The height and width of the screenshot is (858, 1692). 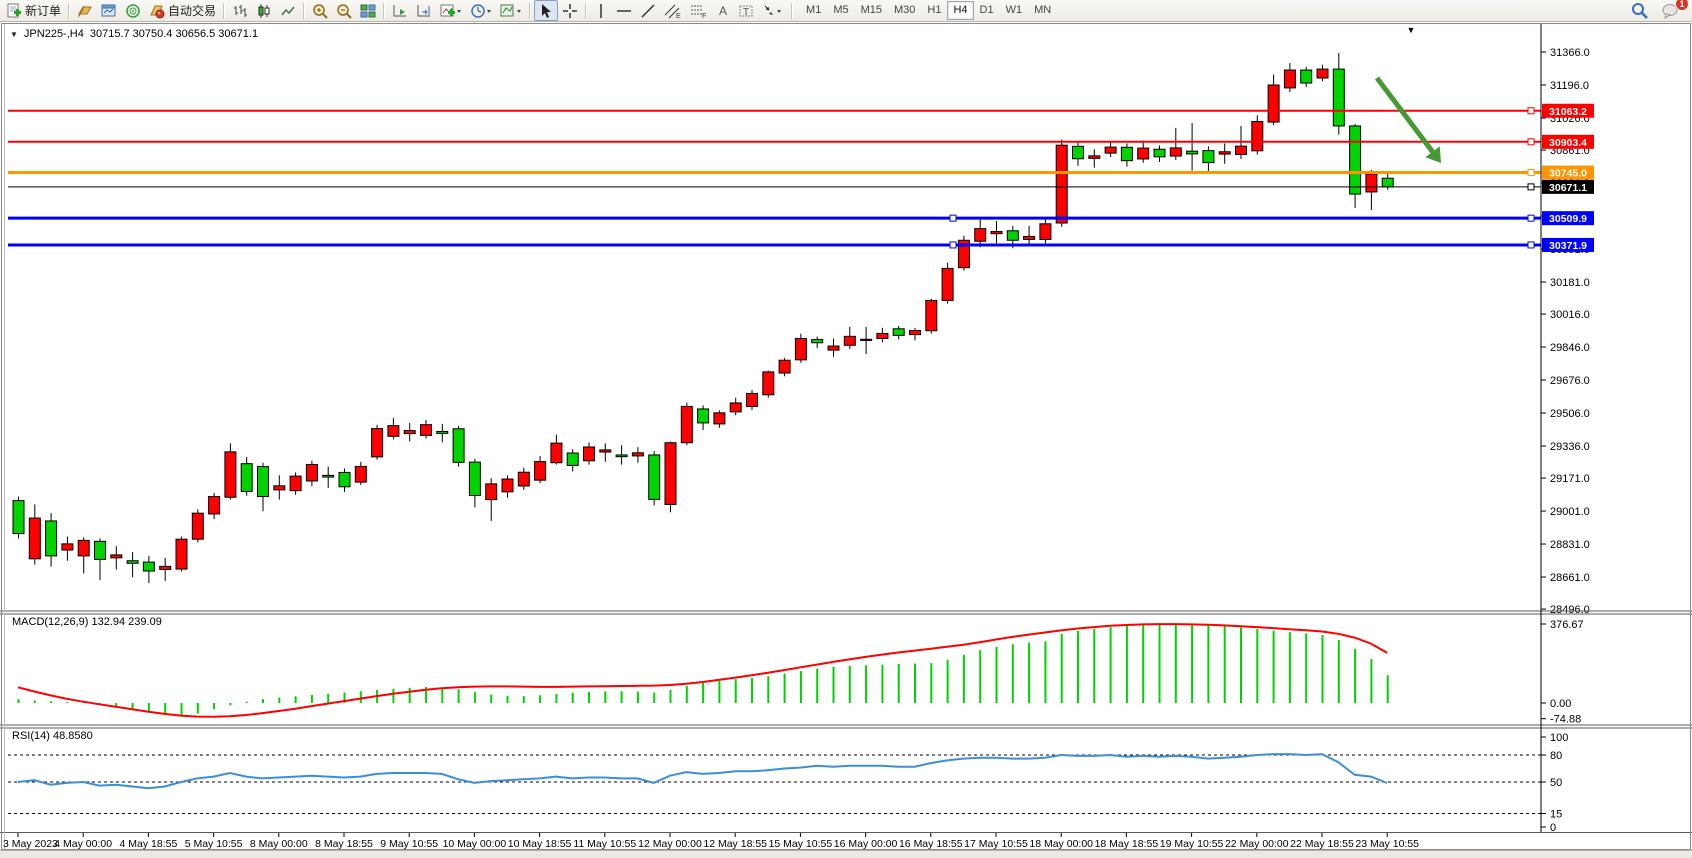 I want to click on text-label-icon: T, so click(x=746, y=11).